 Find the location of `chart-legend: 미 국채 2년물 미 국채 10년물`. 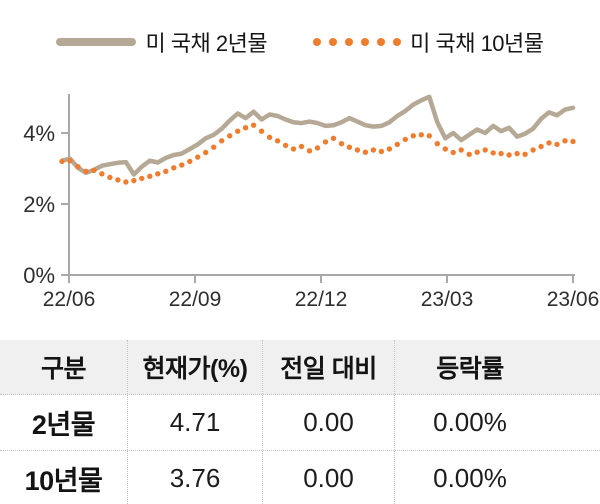

chart-legend: 미 국채 2년물 미 국채 10년물 is located at coordinates (300, 42).